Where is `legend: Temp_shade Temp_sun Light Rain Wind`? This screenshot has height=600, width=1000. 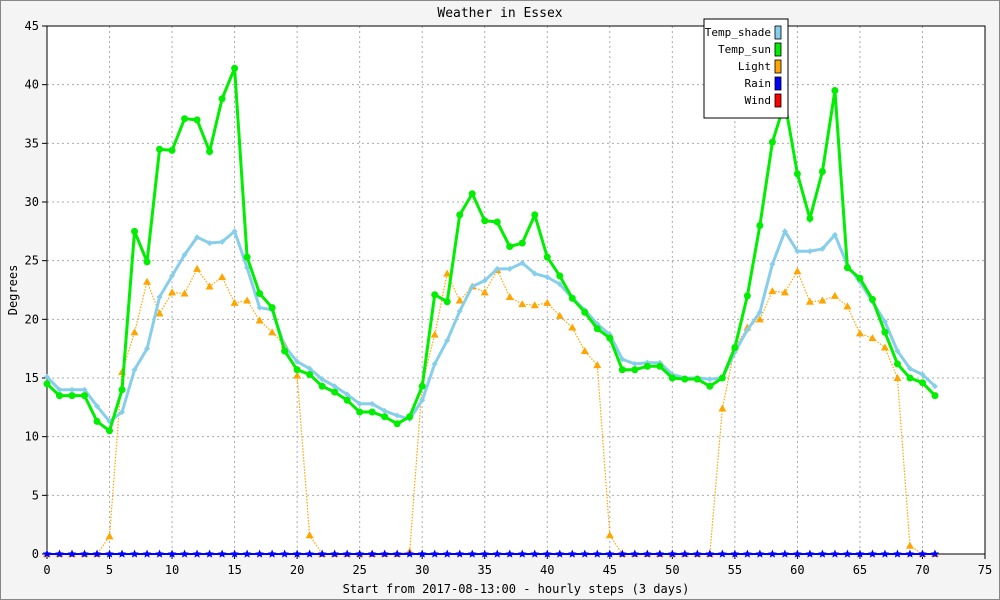
legend: Temp_shade Temp_sun Light Rain Wind is located at coordinates (746, 68).